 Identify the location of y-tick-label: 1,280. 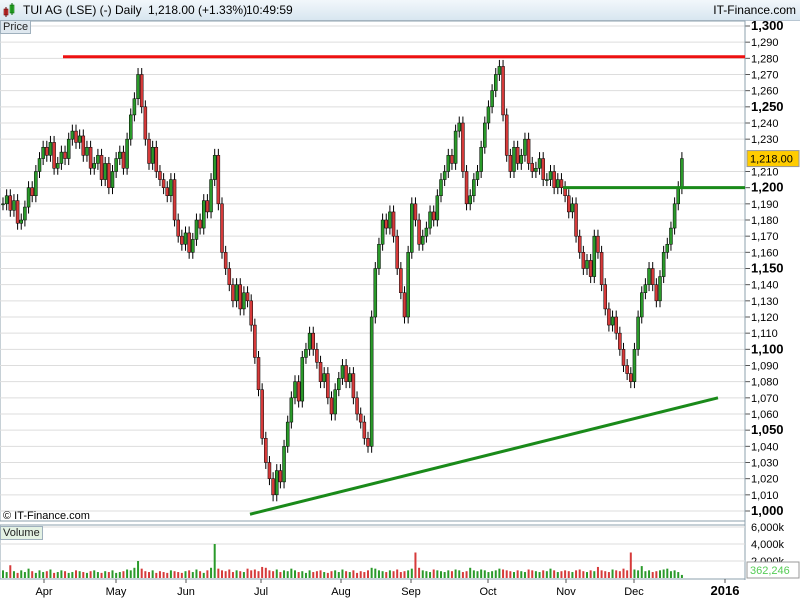
(765, 59).